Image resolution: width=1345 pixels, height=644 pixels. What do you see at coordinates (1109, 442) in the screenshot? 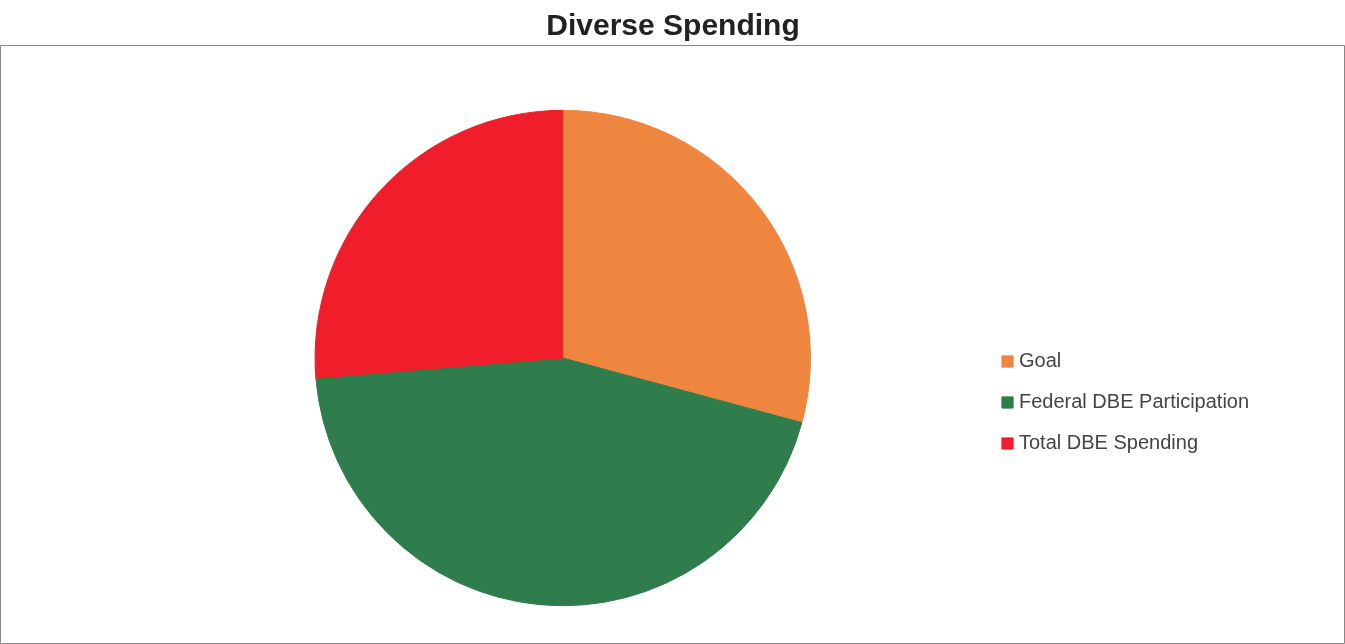
I see `legend-label: Total DBE Spending` at bounding box center [1109, 442].